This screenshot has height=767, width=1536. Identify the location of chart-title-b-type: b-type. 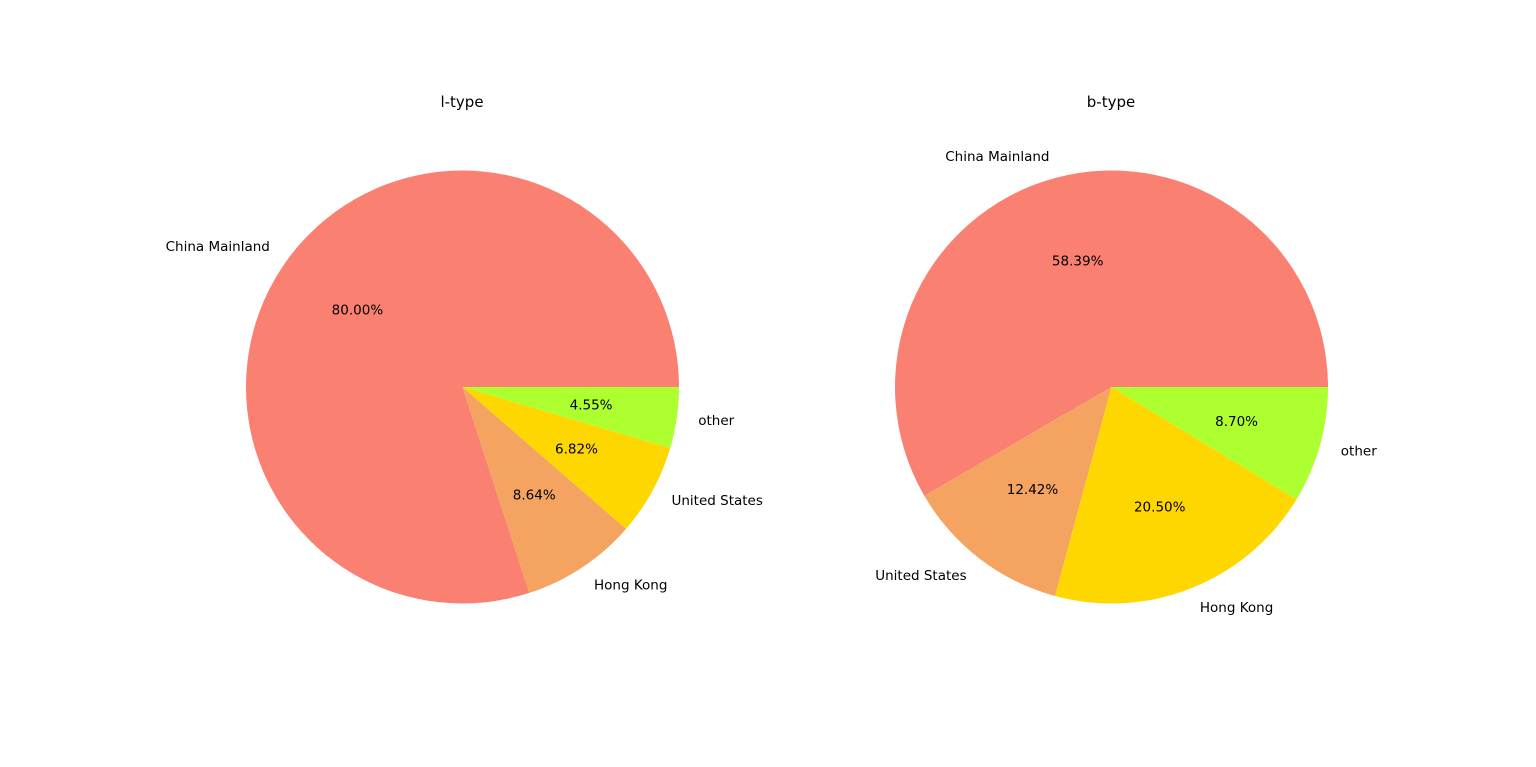
(1111, 102).